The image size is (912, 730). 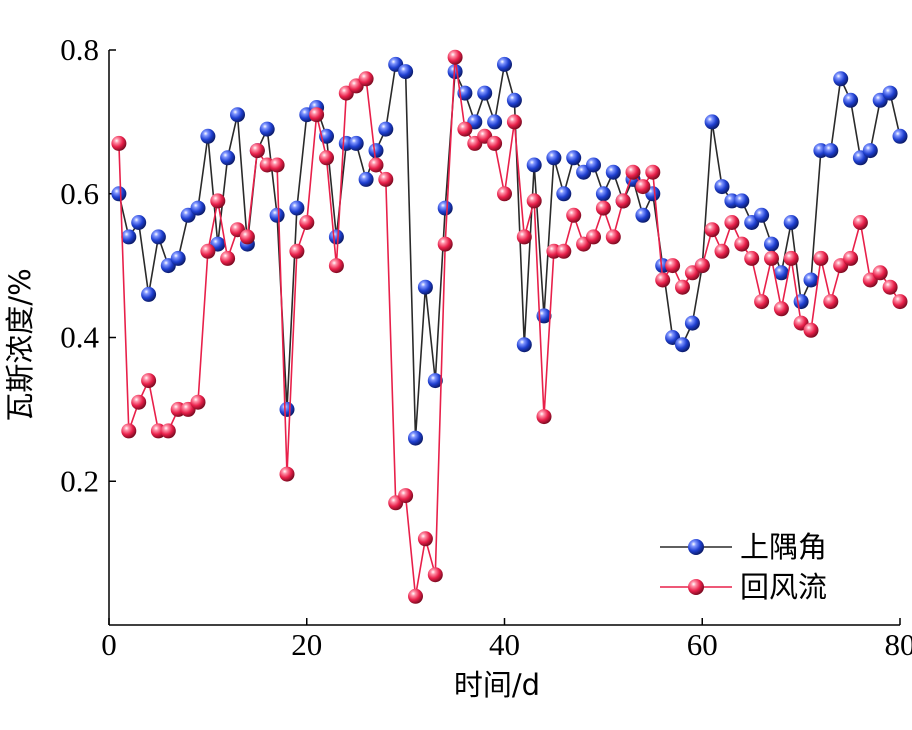 I want to click on legend-item-upper-corner: 上隅角, so click(x=743, y=547).